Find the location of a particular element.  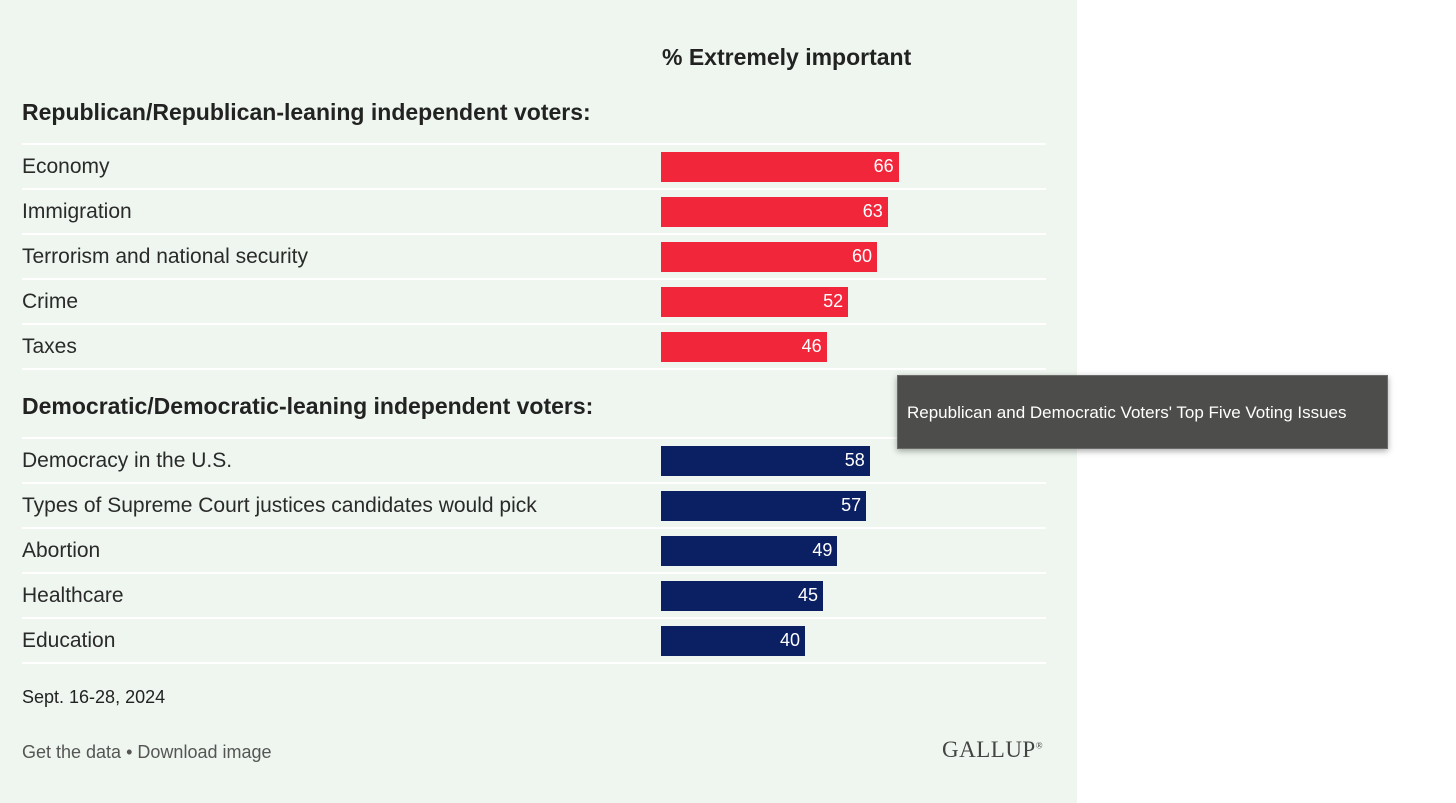

bar-value-label: 49 is located at coordinates (822, 550).